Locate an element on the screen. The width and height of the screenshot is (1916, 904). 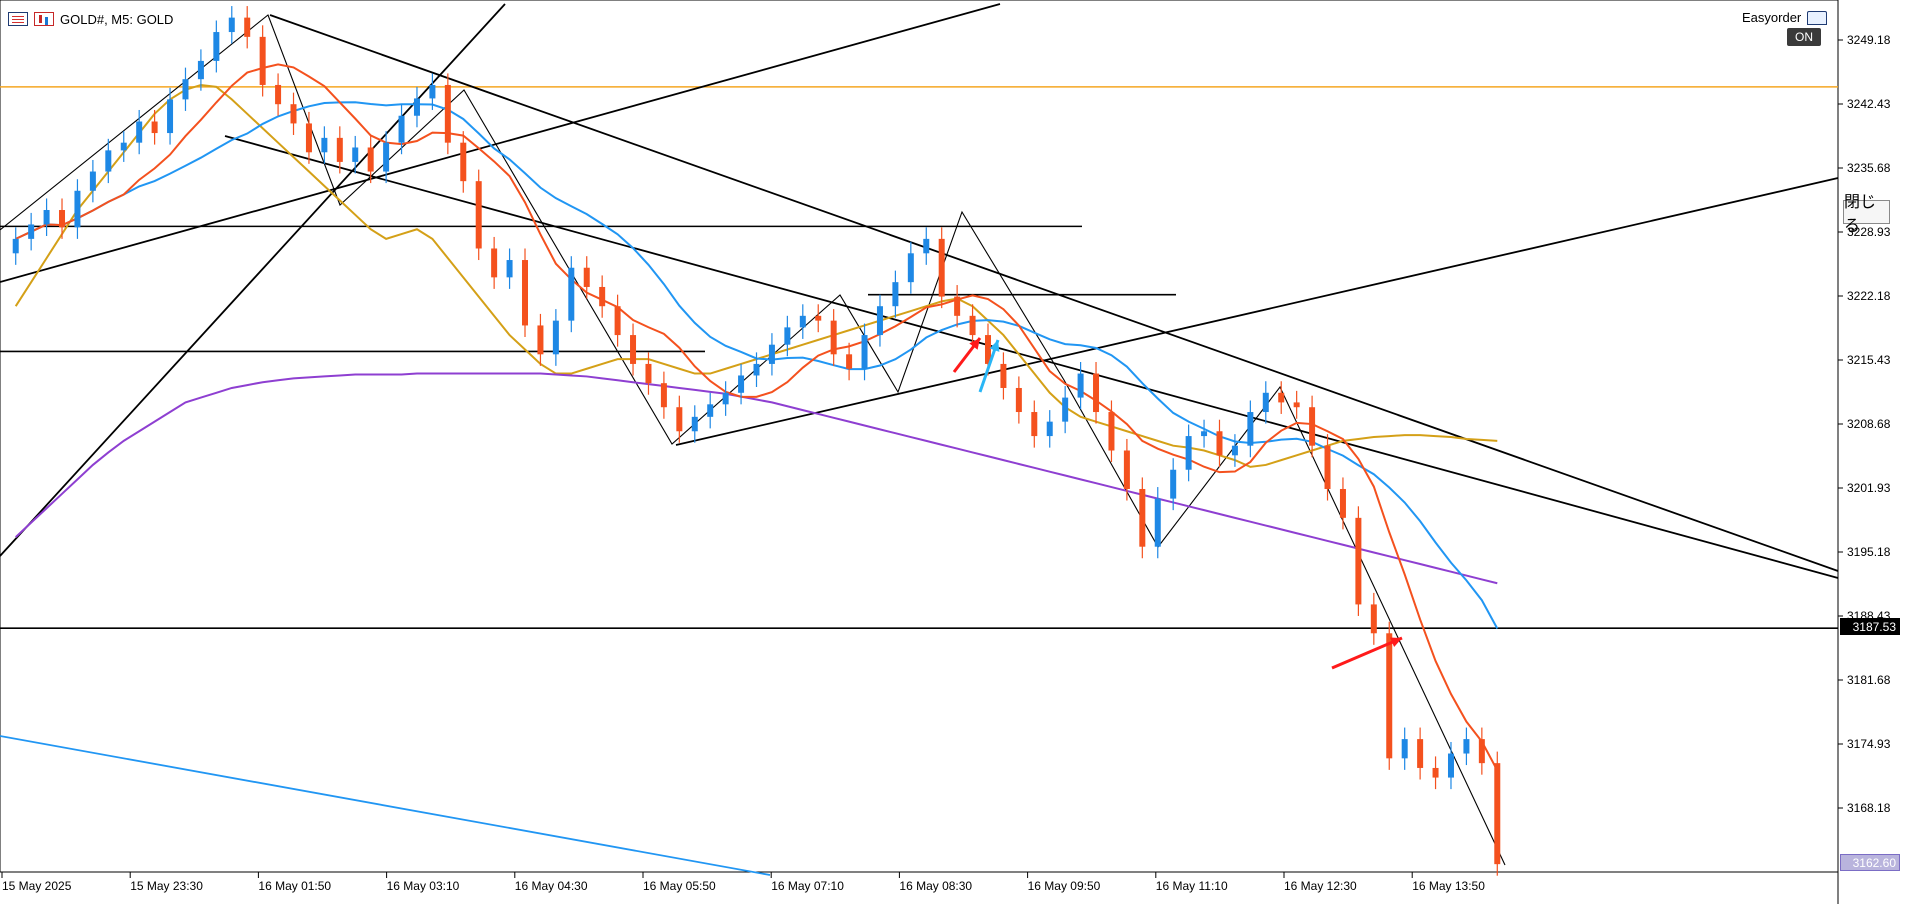
price-tick-label: 3242.43 is located at coordinates (1869, 104).